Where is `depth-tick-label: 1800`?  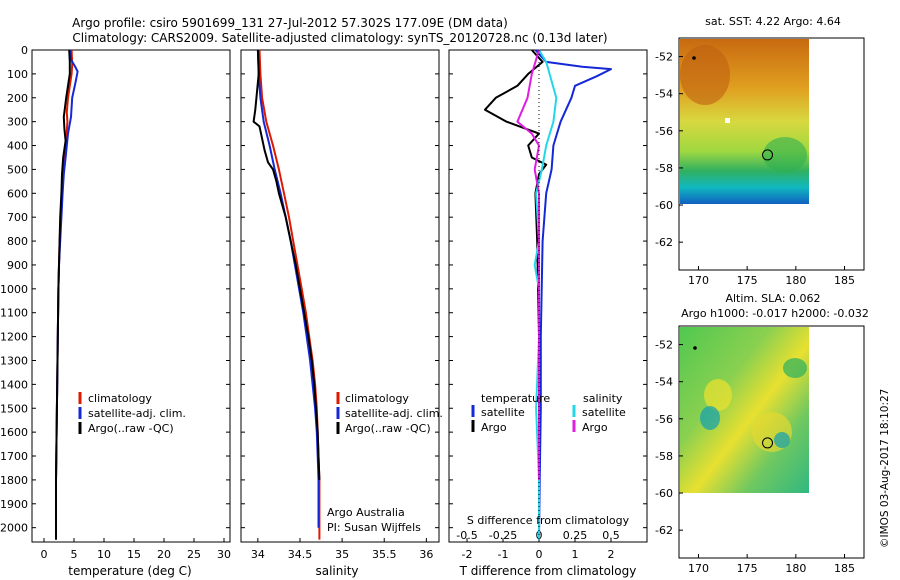
depth-tick-label: 1800 is located at coordinates (14, 480).